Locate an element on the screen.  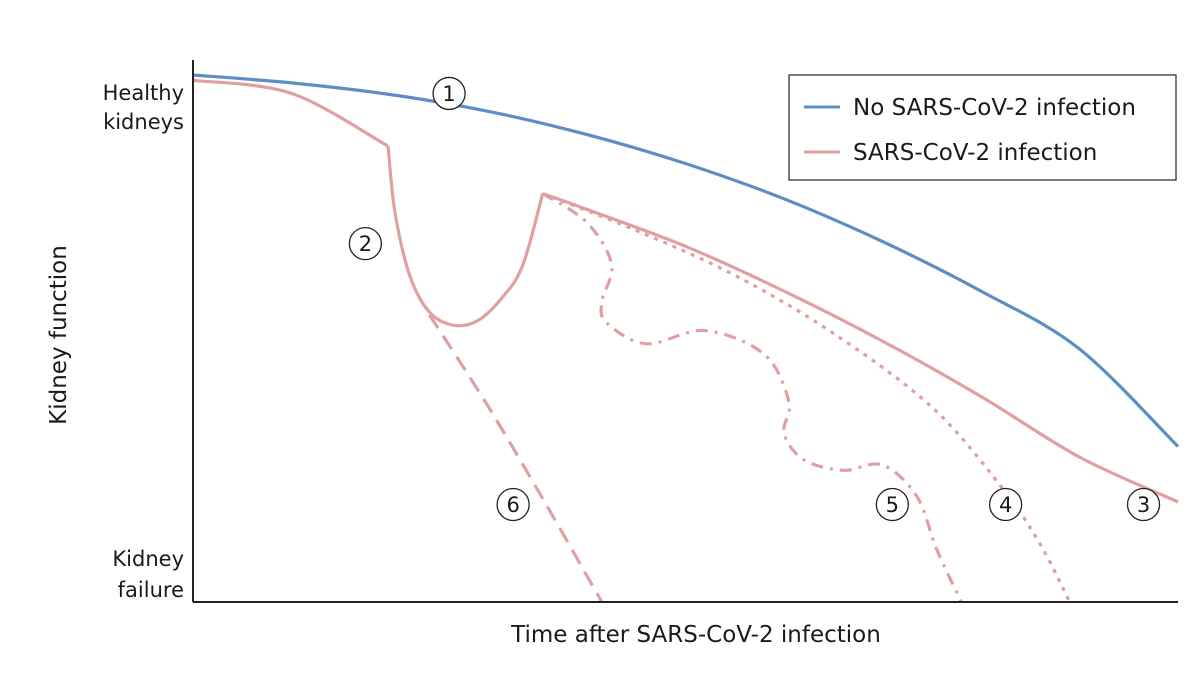
legend-label-no-infection: No SARS-CoV-2 infection is located at coordinates (994, 108).